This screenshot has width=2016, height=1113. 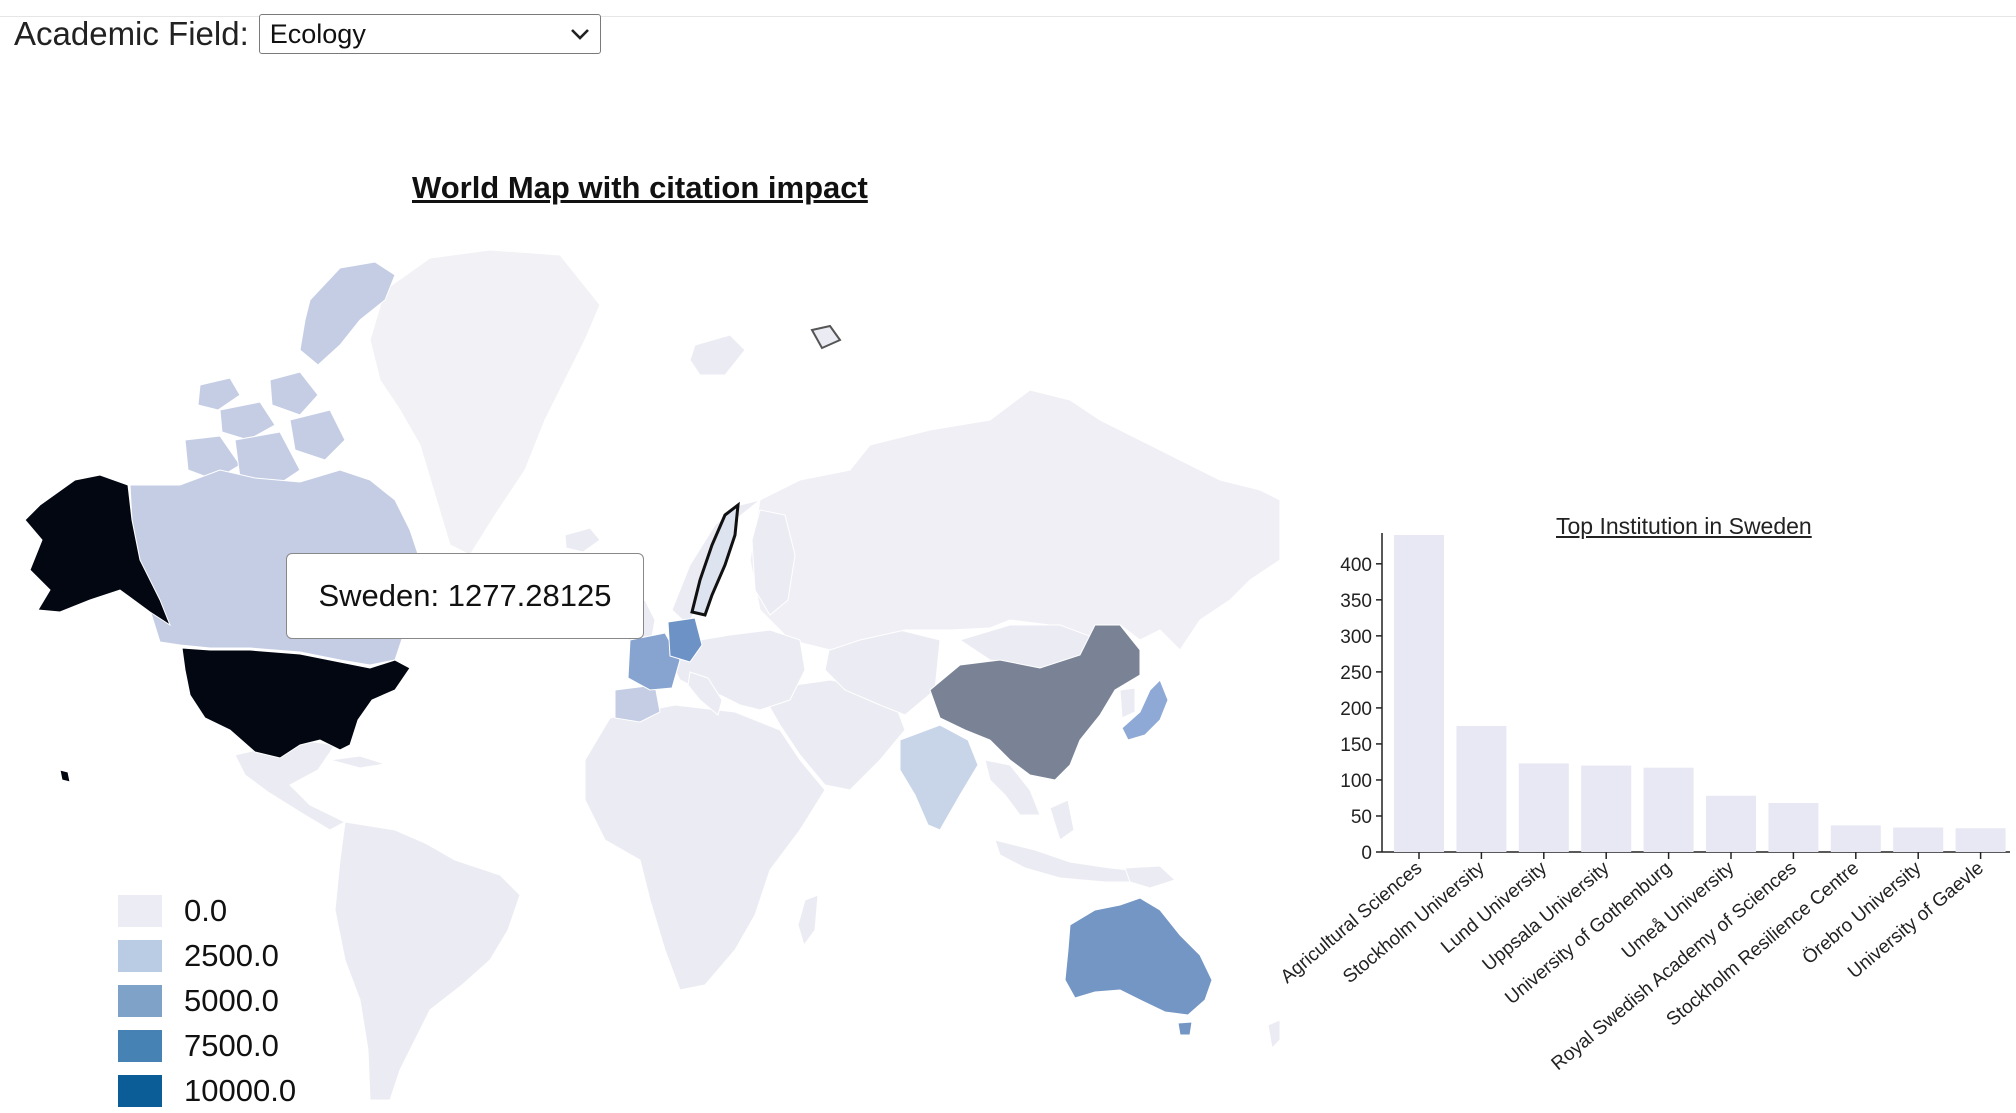 I want to click on country-germany, so click(x=685, y=640).